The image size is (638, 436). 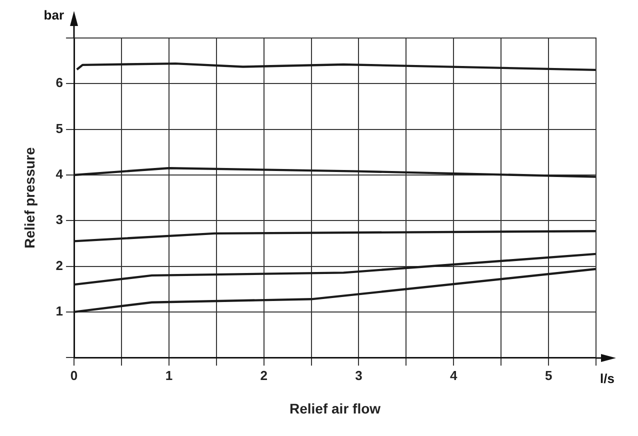 What do you see at coordinates (454, 375) in the screenshot?
I see `x-tick-label: 4` at bounding box center [454, 375].